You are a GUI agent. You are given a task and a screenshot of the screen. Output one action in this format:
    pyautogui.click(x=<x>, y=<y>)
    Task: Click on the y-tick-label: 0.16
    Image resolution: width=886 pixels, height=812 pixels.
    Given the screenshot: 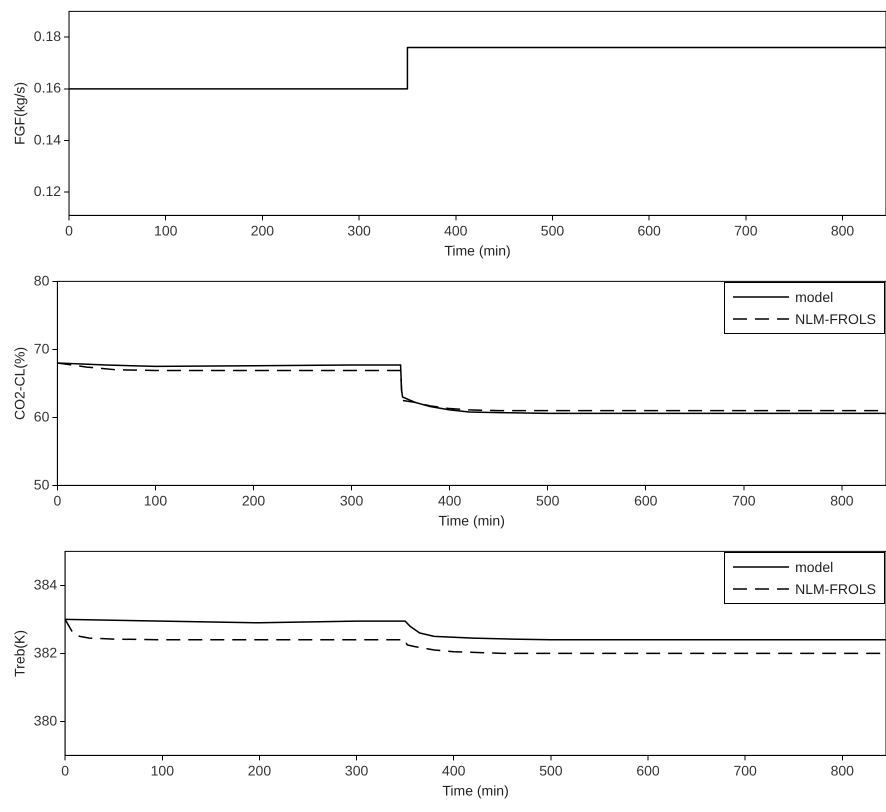 What is the action you would take?
    pyautogui.click(x=48, y=88)
    